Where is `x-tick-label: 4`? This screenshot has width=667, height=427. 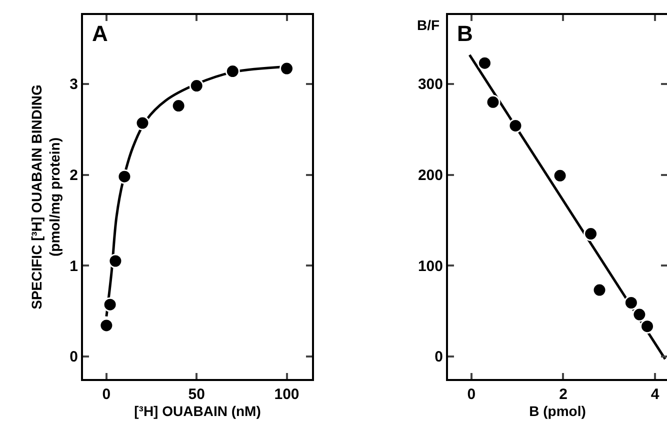 x-tick-label: 4 is located at coordinates (655, 394).